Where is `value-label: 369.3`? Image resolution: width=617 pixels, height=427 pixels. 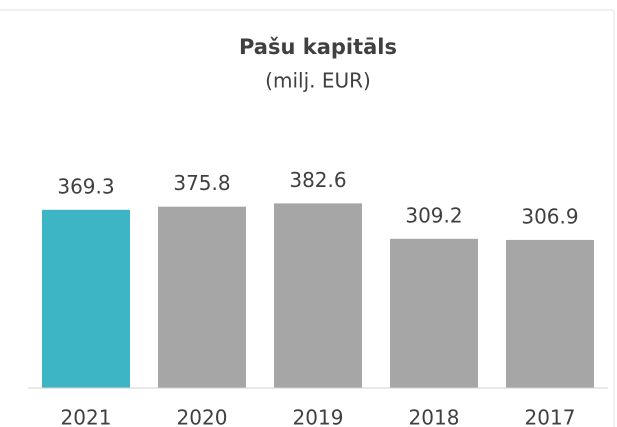 value-label: 369.3 is located at coordinates (85, 186).